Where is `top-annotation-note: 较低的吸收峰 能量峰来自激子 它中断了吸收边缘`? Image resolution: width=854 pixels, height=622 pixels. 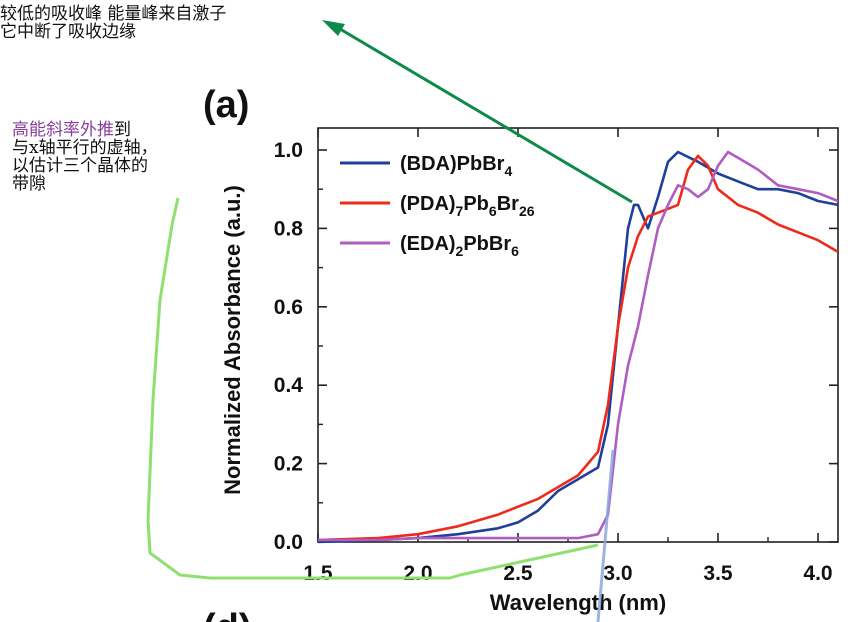
top-annotation-note: 较低的吸收峰 能量峰来自激子 它中断了吸收边缘 is located at coordinates (113, 23).